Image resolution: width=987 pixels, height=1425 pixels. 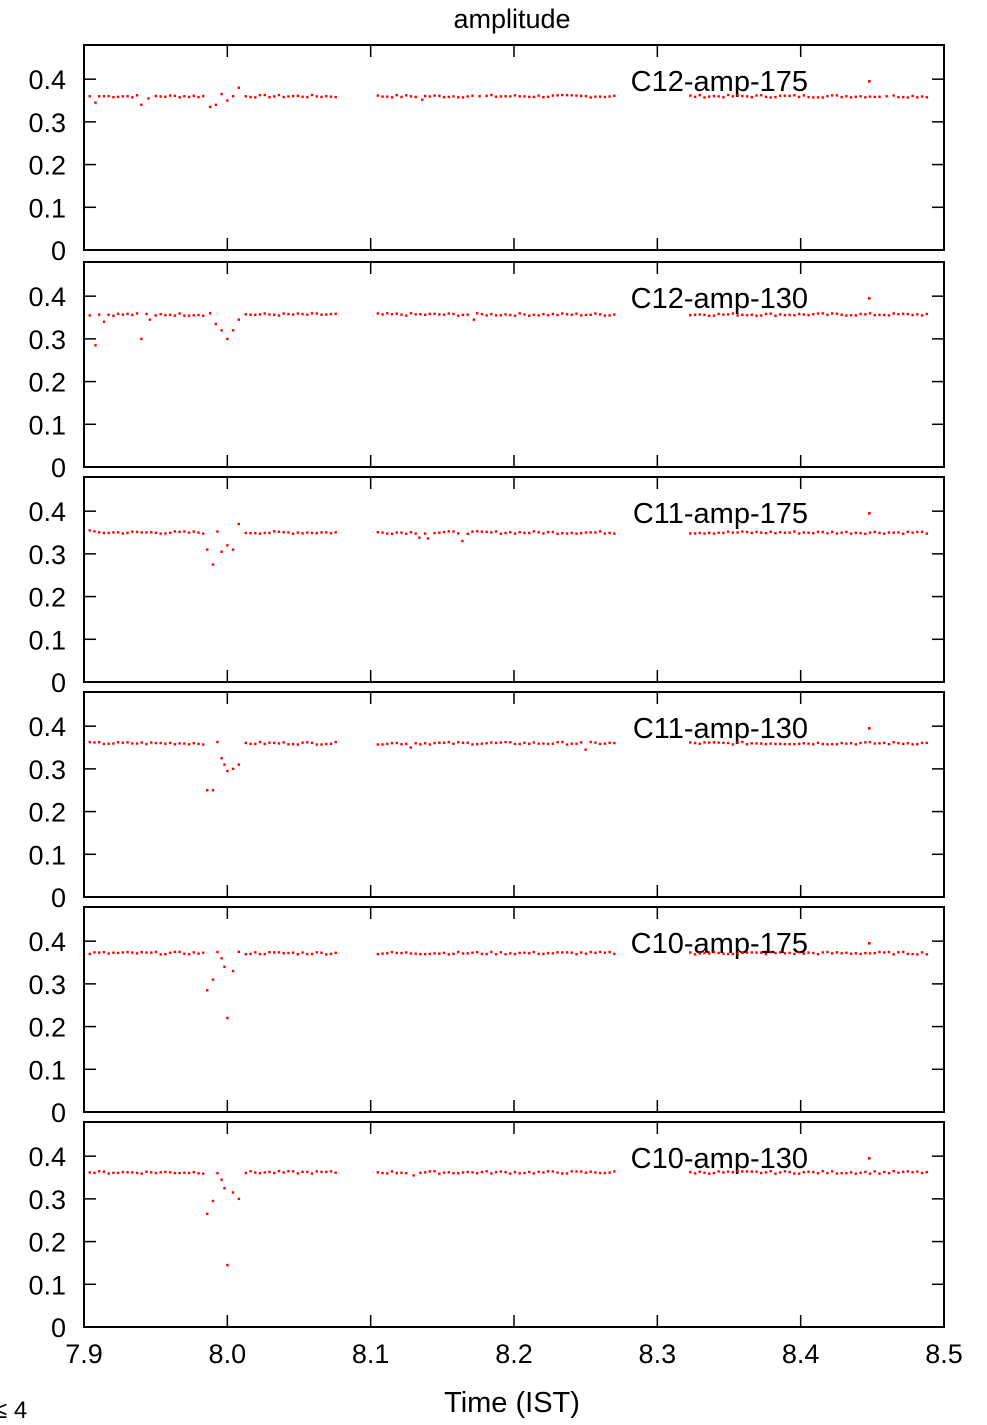 I want to click on x-axis-label: Time (IST), so click(x=512, y=1403).